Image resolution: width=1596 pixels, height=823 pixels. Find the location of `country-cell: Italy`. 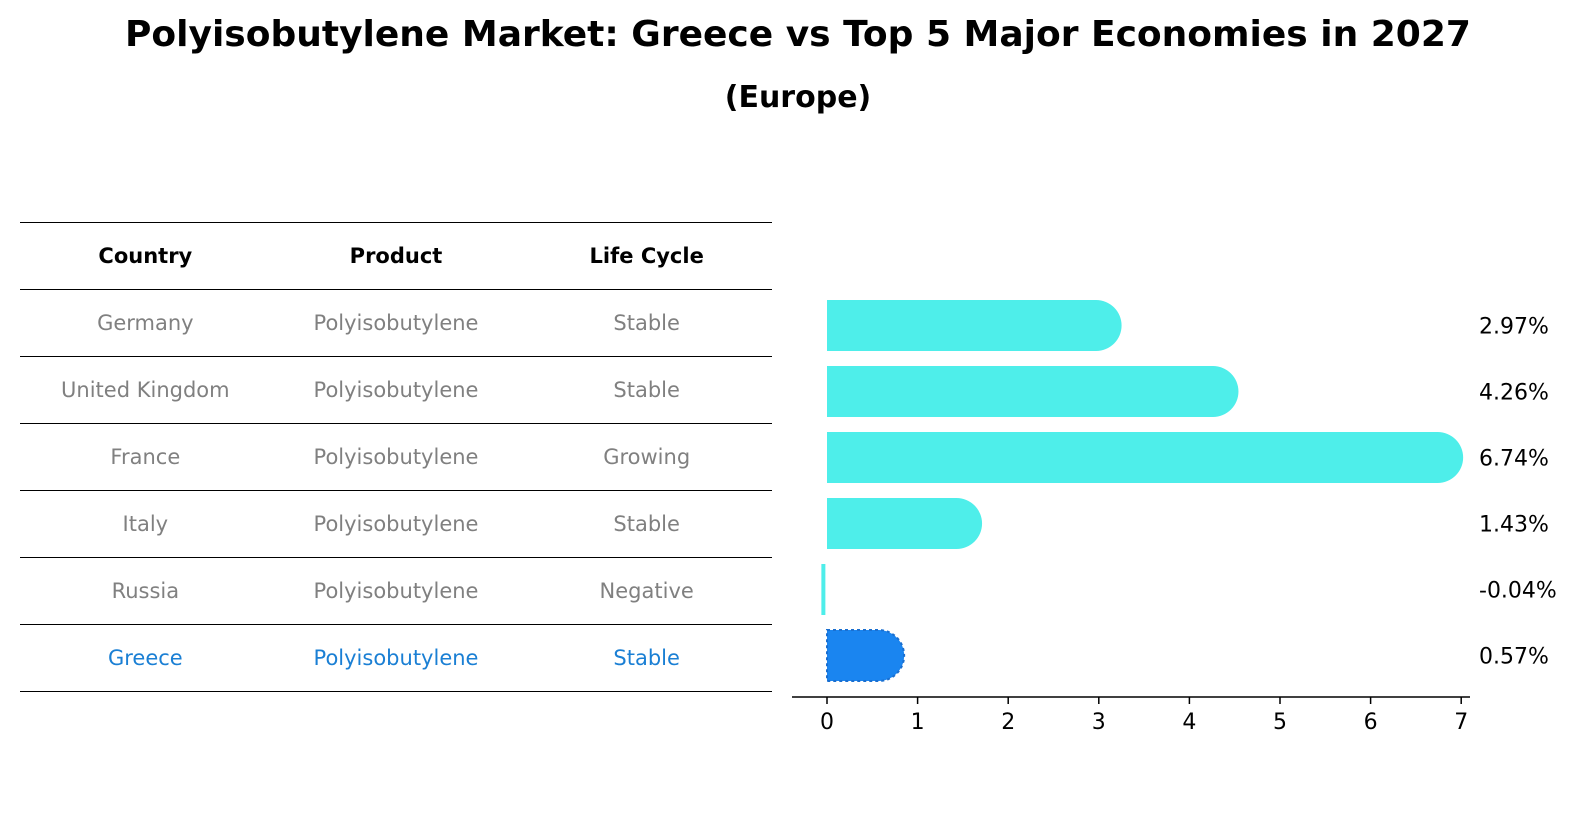

country-cell: Italy is located at coordinates (145, 524).